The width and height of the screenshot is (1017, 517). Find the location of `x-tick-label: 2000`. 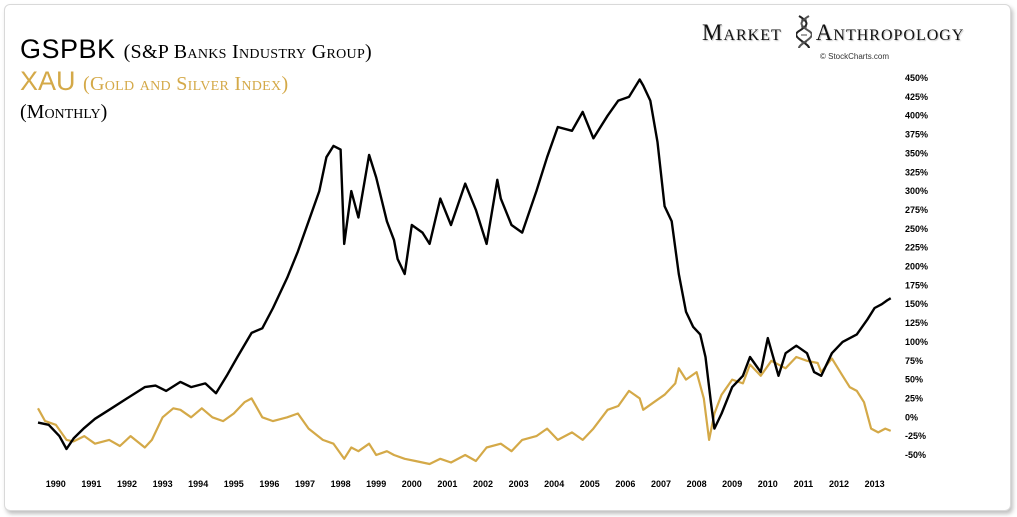

x-tick-label: 2000 is located at coordinates (412, 484).